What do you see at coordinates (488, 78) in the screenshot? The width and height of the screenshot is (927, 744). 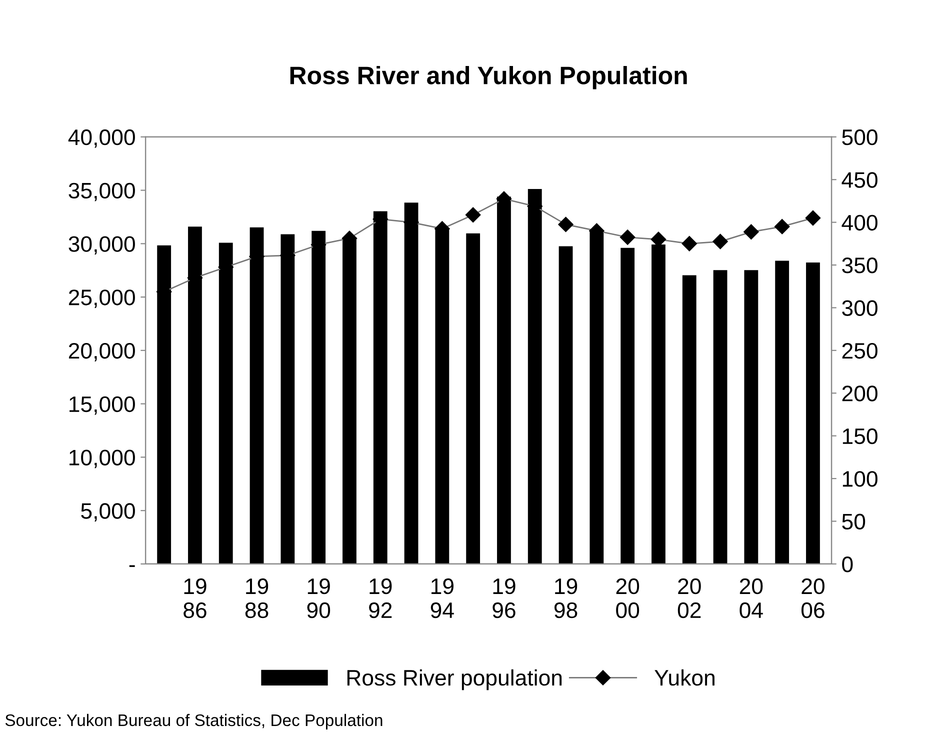 I see `chart-title: Ross River and Yukon Population` at bounding box center [488, 78].